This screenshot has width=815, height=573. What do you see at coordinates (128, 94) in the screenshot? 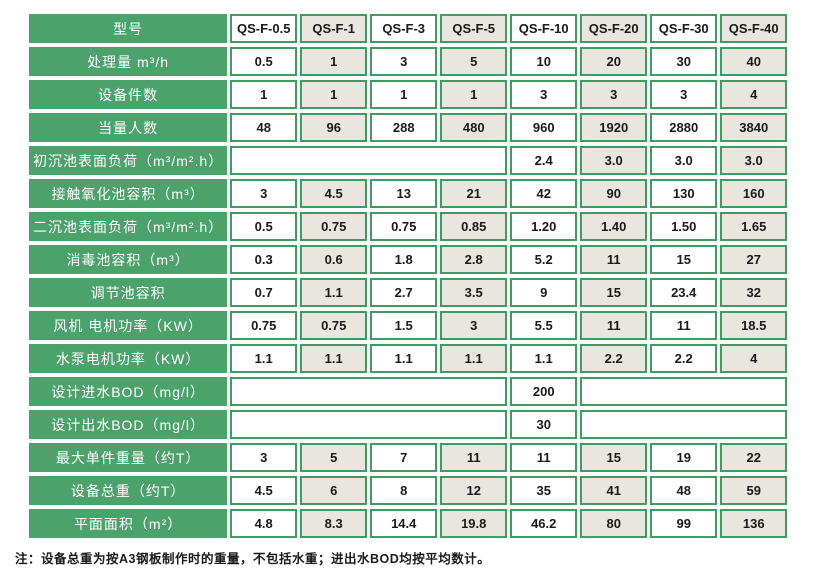
I see `row-label-cell: 设备件数` at bounding box center [128, 94].